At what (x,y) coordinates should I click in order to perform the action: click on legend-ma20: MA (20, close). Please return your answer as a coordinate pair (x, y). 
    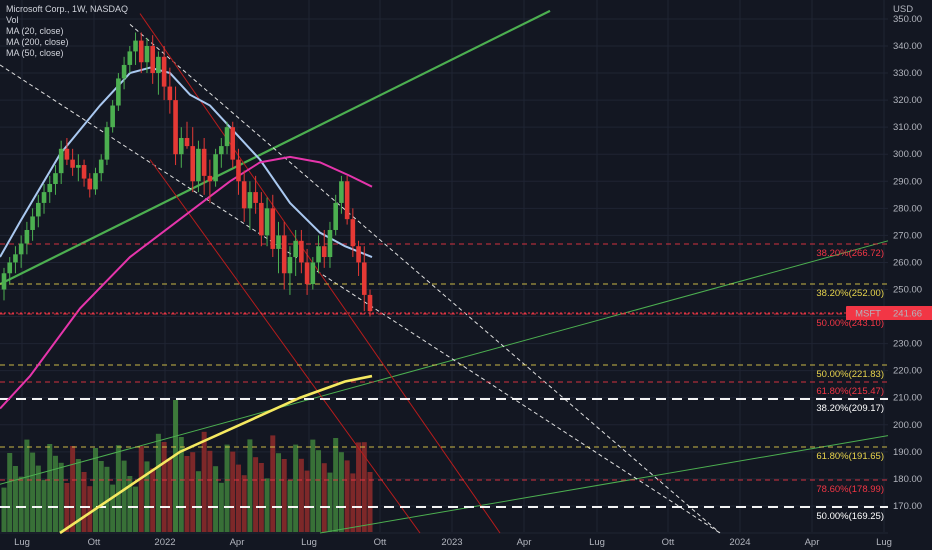
    Looking at the image, I should click on (35, 31).